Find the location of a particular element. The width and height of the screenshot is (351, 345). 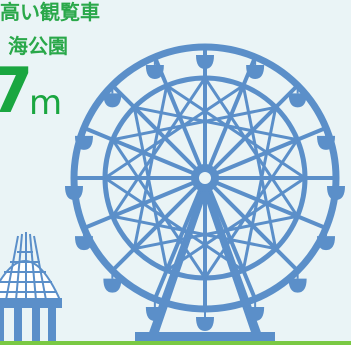

ground-strip is located at coordinates (175, 343).